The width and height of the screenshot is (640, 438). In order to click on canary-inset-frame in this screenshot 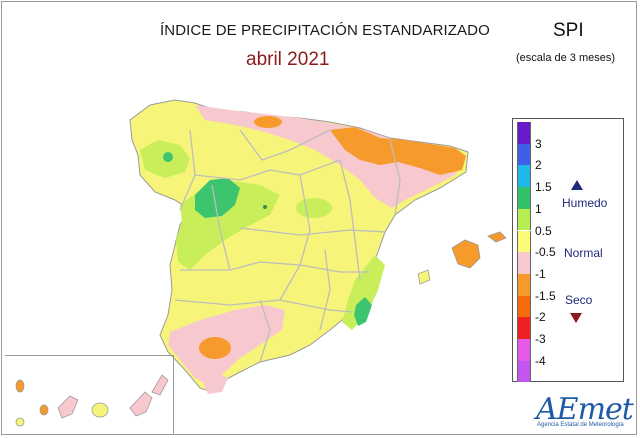, I will do `click(89, 394)`.